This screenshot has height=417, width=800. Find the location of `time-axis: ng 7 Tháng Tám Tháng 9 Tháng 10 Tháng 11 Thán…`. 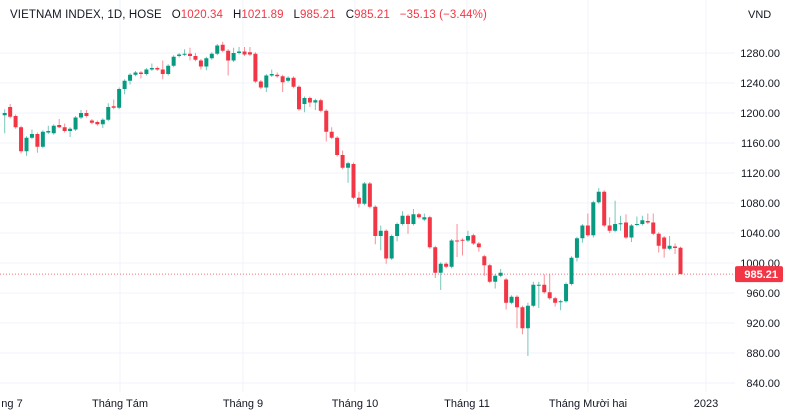

time-axis: ng 7 Tháng Tám Tháng 9 Tháng 10 Tháng 11 Thán… is located at coordinates (359, 404).